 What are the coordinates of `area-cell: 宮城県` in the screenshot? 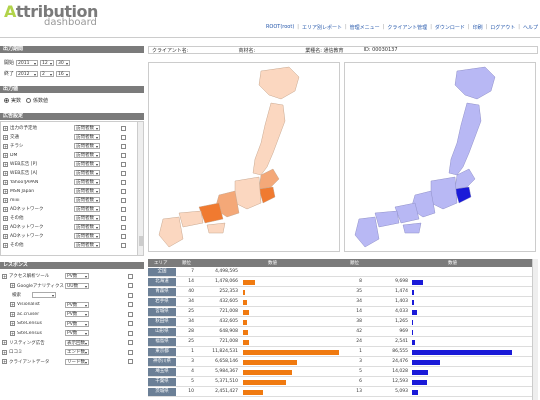 It's located at (162, 312).